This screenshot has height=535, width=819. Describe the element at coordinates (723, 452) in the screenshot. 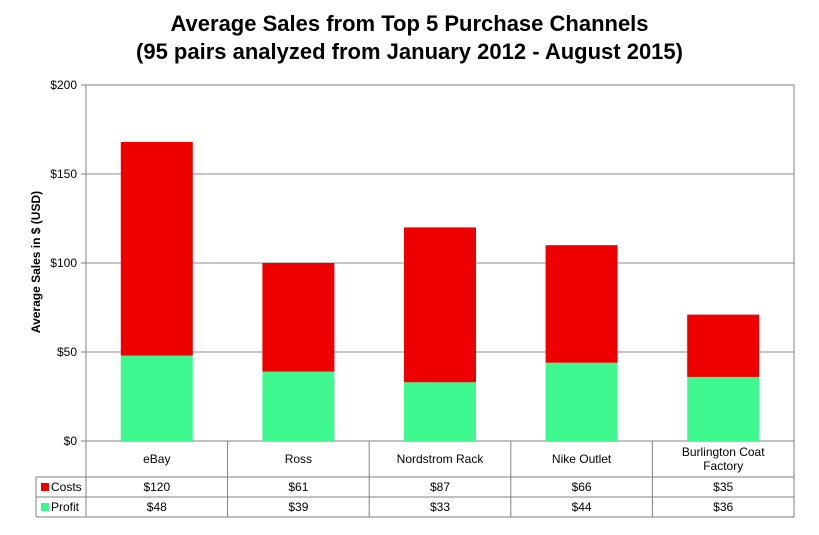

I see `x-category-label: Burlington Coat` at that location.